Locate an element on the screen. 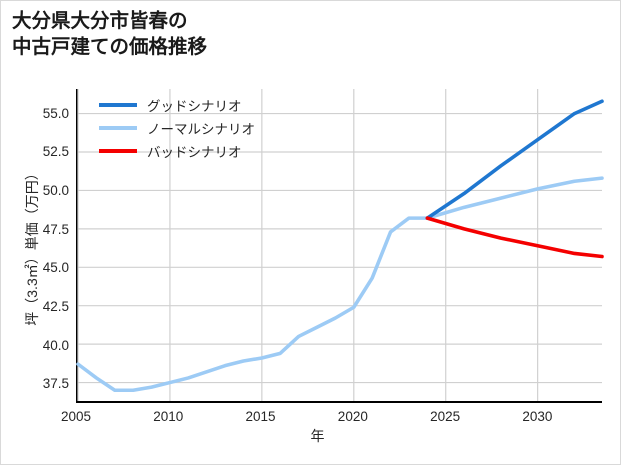 The width and height of the screenshot is (621, 465). x-axis-label: 年 is located at coordinates (311, 436).